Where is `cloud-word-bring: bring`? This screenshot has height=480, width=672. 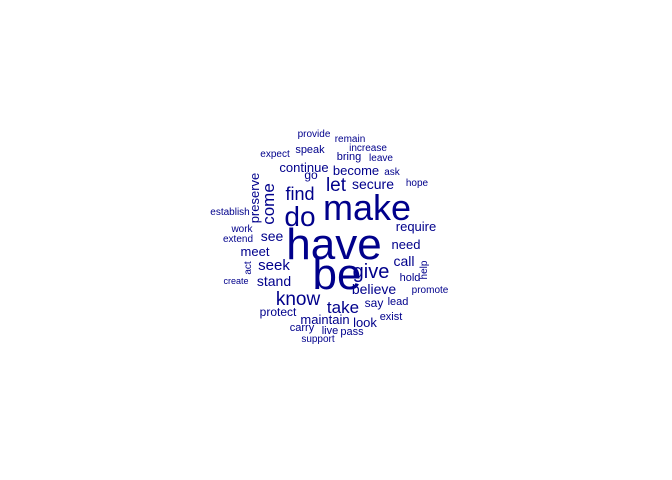
cloud-word-bring: bring is located at coordinates (349, 157).